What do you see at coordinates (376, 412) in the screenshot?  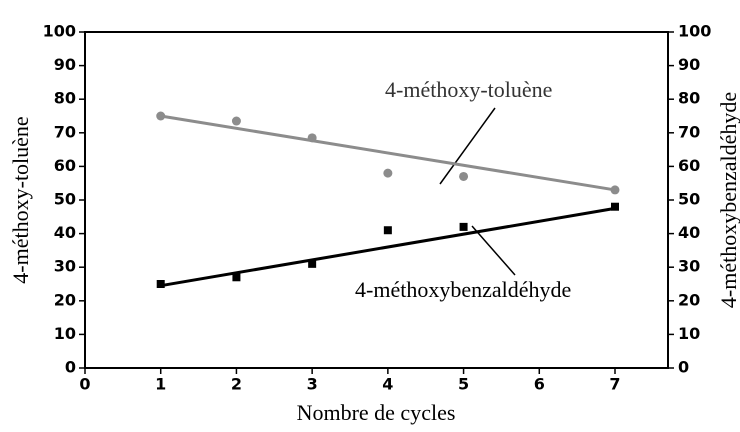 I see `x-axis-label: Nombre de cycles` at bounding box center [376, 412].